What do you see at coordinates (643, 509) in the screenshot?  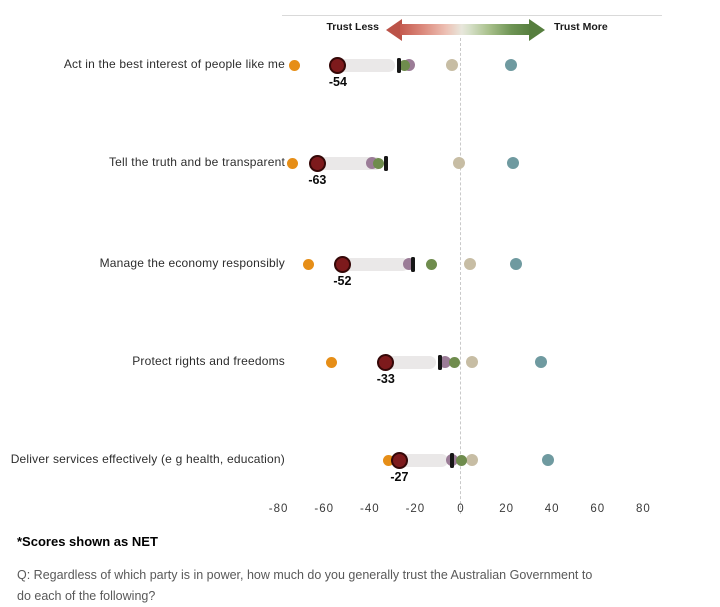 I see `x-axis-tick-label: 80` at bounding box center [643, 509].